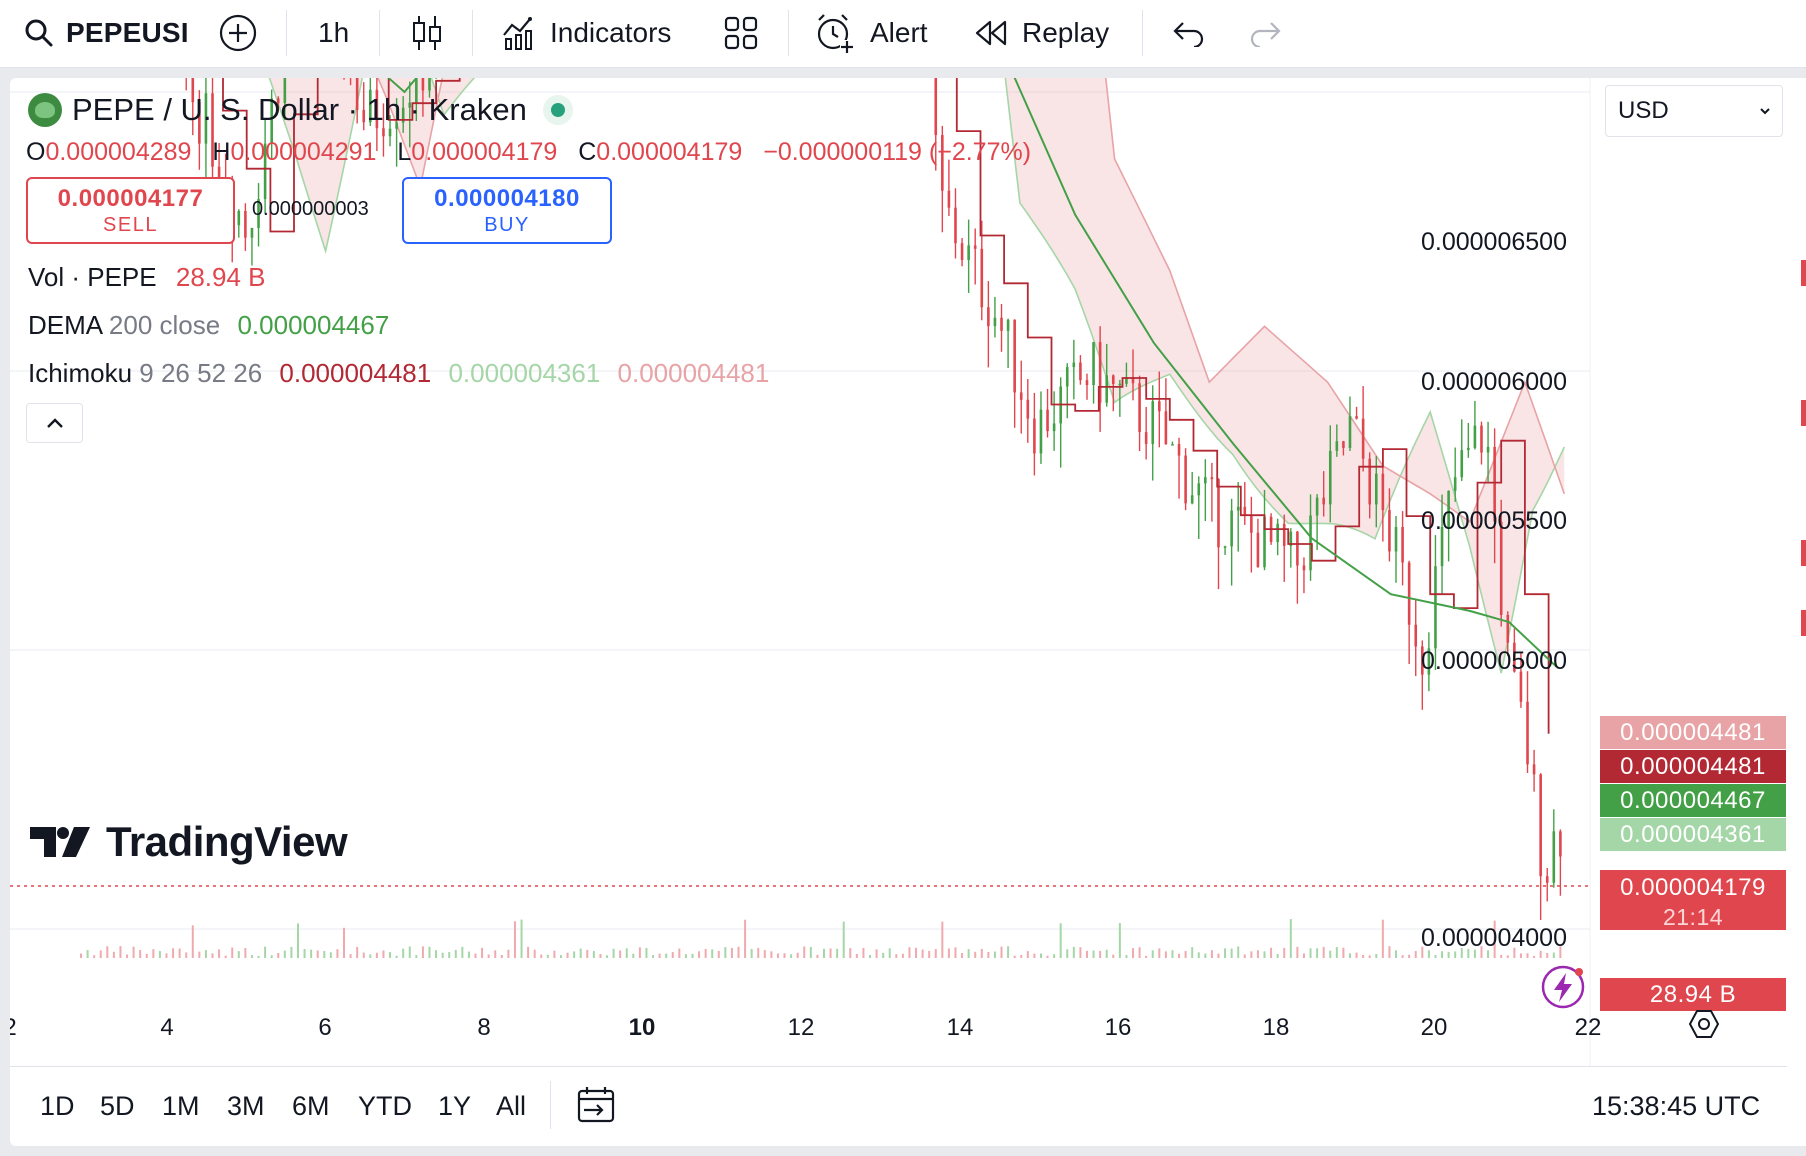  Describe the element at coordinates (1704, 1026) in the screenshot. I see `chart-settings-button` at that location.